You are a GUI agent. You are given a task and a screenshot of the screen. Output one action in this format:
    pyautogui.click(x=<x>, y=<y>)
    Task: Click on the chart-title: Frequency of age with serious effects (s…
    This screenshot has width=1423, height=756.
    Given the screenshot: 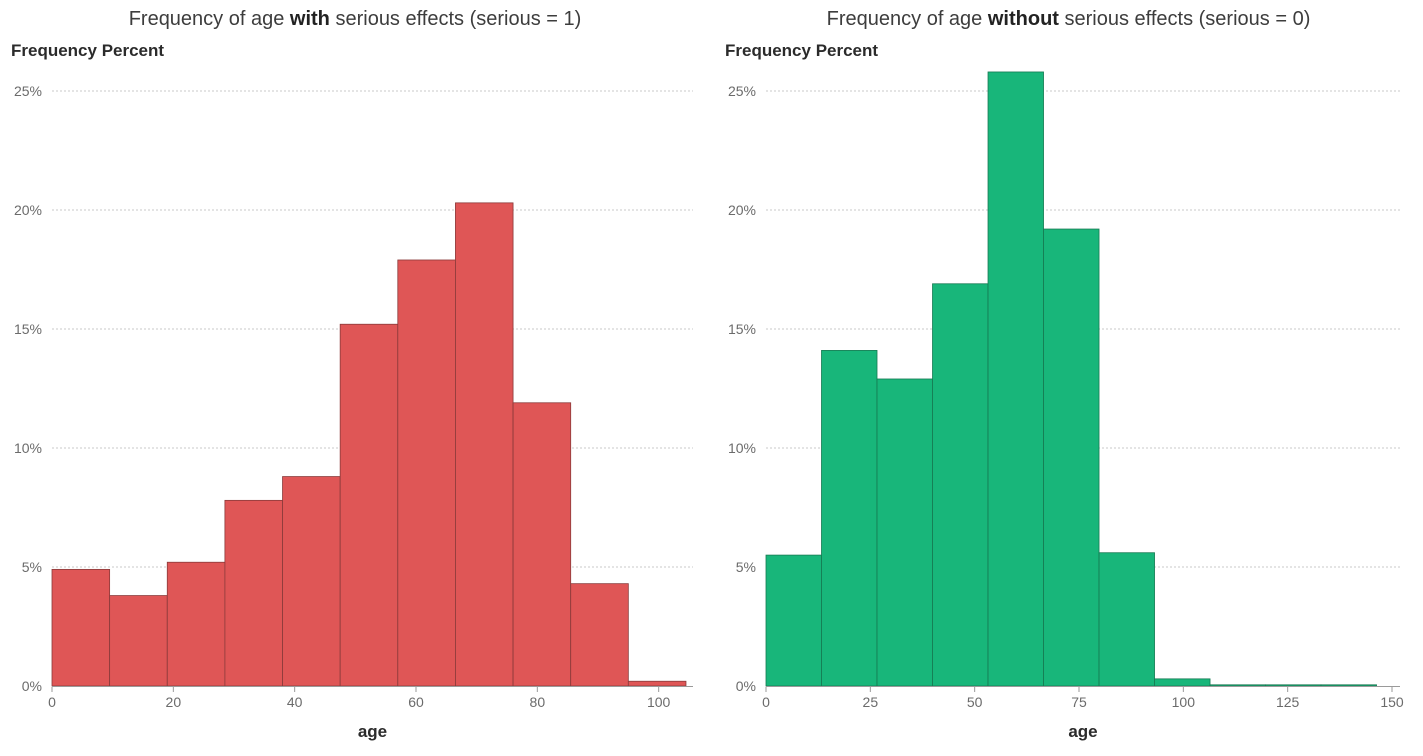 What is the action you would take?
    pyautogui.click(x=355, y=19)
    